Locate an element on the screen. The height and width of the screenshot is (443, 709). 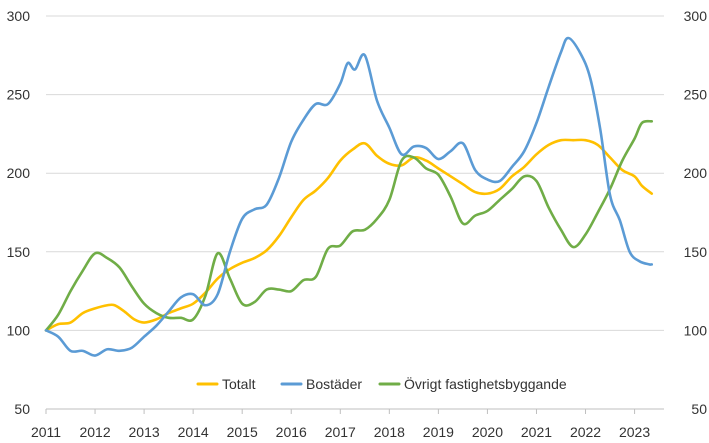
x-tick-label: 2014 is located at coordinates (193, 432).